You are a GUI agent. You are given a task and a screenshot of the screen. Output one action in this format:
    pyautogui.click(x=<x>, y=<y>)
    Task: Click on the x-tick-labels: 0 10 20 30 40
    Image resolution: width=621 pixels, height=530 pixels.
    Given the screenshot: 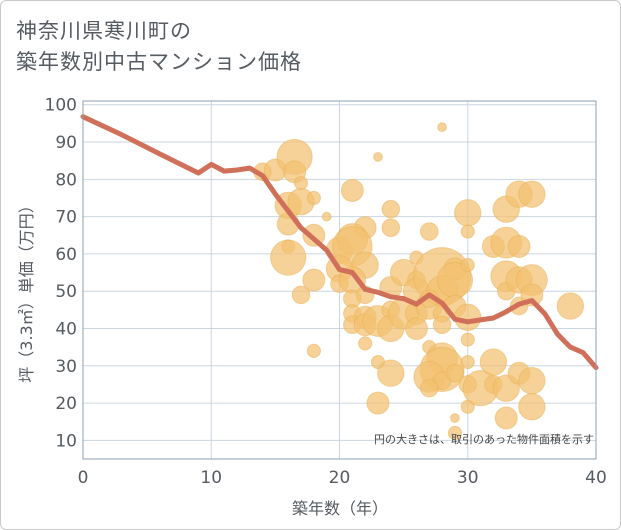 What is the action you would take?
    pyautogui.click(x=342, y=478)
    